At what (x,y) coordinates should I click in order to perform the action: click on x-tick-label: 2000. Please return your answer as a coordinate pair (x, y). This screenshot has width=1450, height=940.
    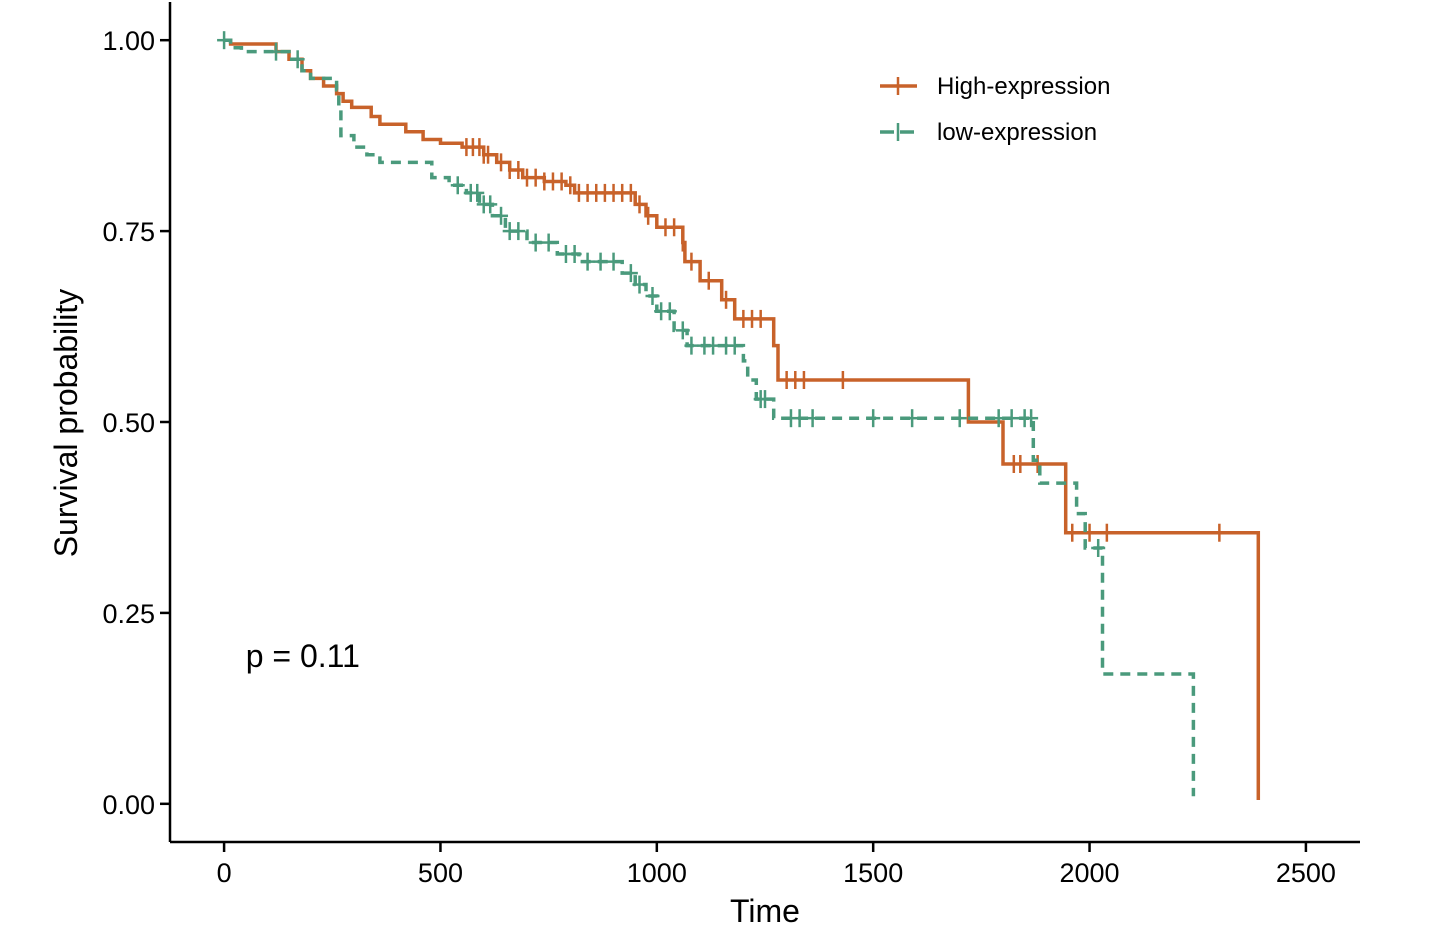
    Looking at the image, I should click on (1090, 873).